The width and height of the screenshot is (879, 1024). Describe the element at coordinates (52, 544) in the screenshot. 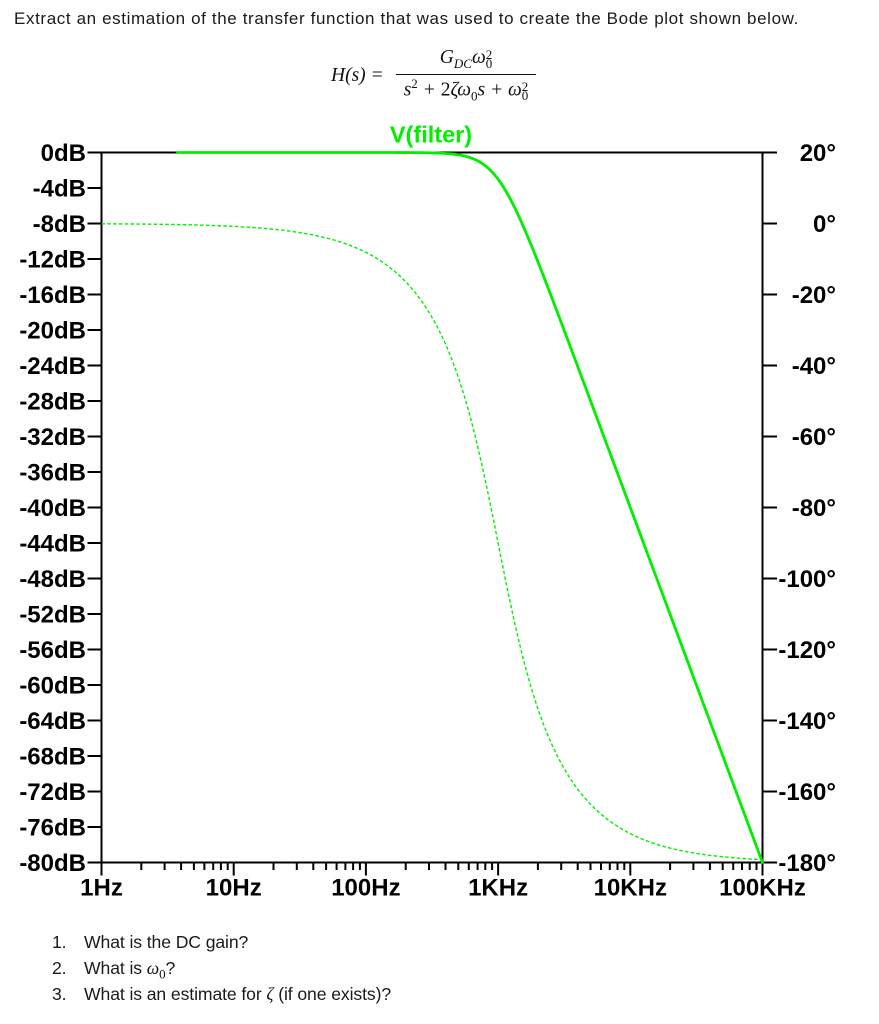

I see `svg-text: -44dB` at that location.